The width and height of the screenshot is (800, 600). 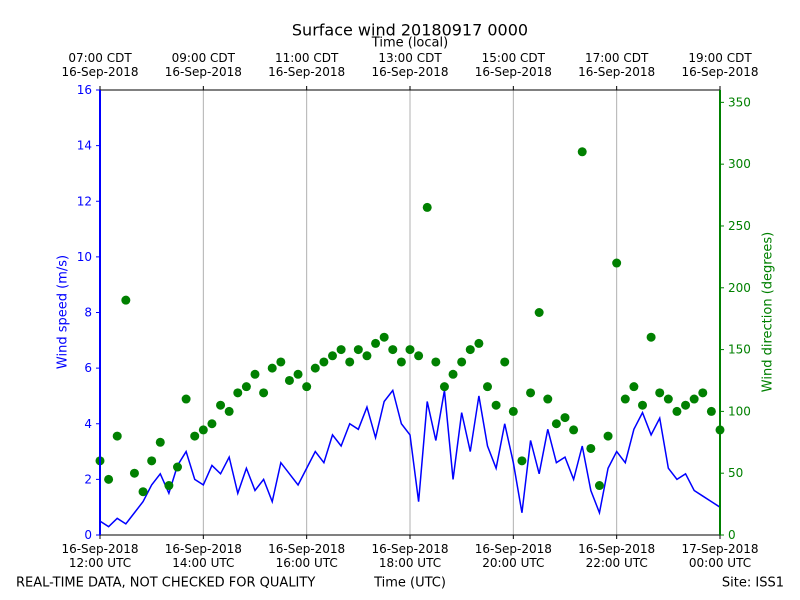 I want to click on x-tick-label: 16-Sep-2018 12:00 UTC, so click(x=99, y=556).